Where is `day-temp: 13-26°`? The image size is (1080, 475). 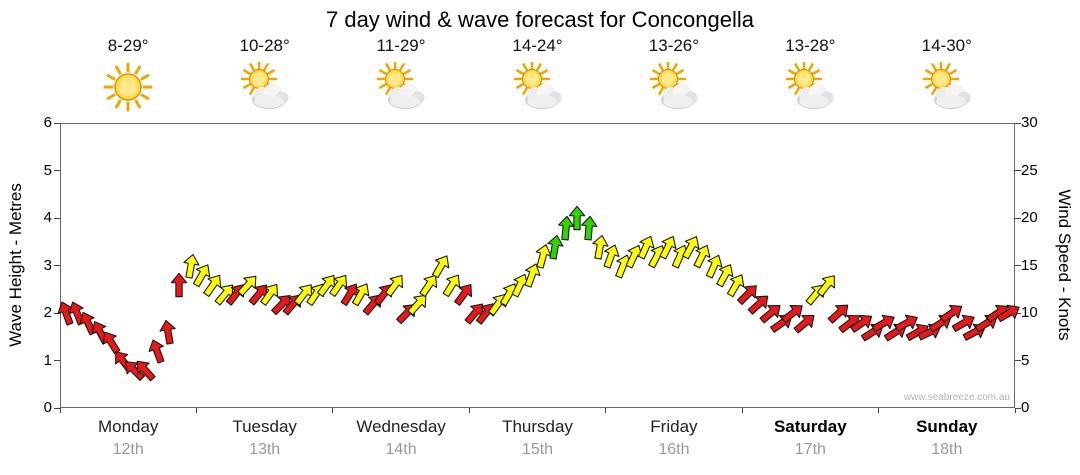 day-temp: 13-26° is located at coordinates (674, 45).